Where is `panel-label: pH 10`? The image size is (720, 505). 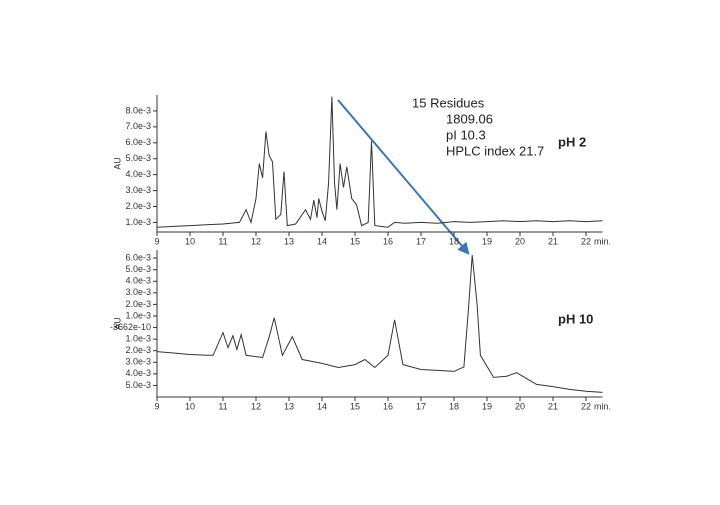
panel-label: pH 10 is located at coordinates (575, 318).